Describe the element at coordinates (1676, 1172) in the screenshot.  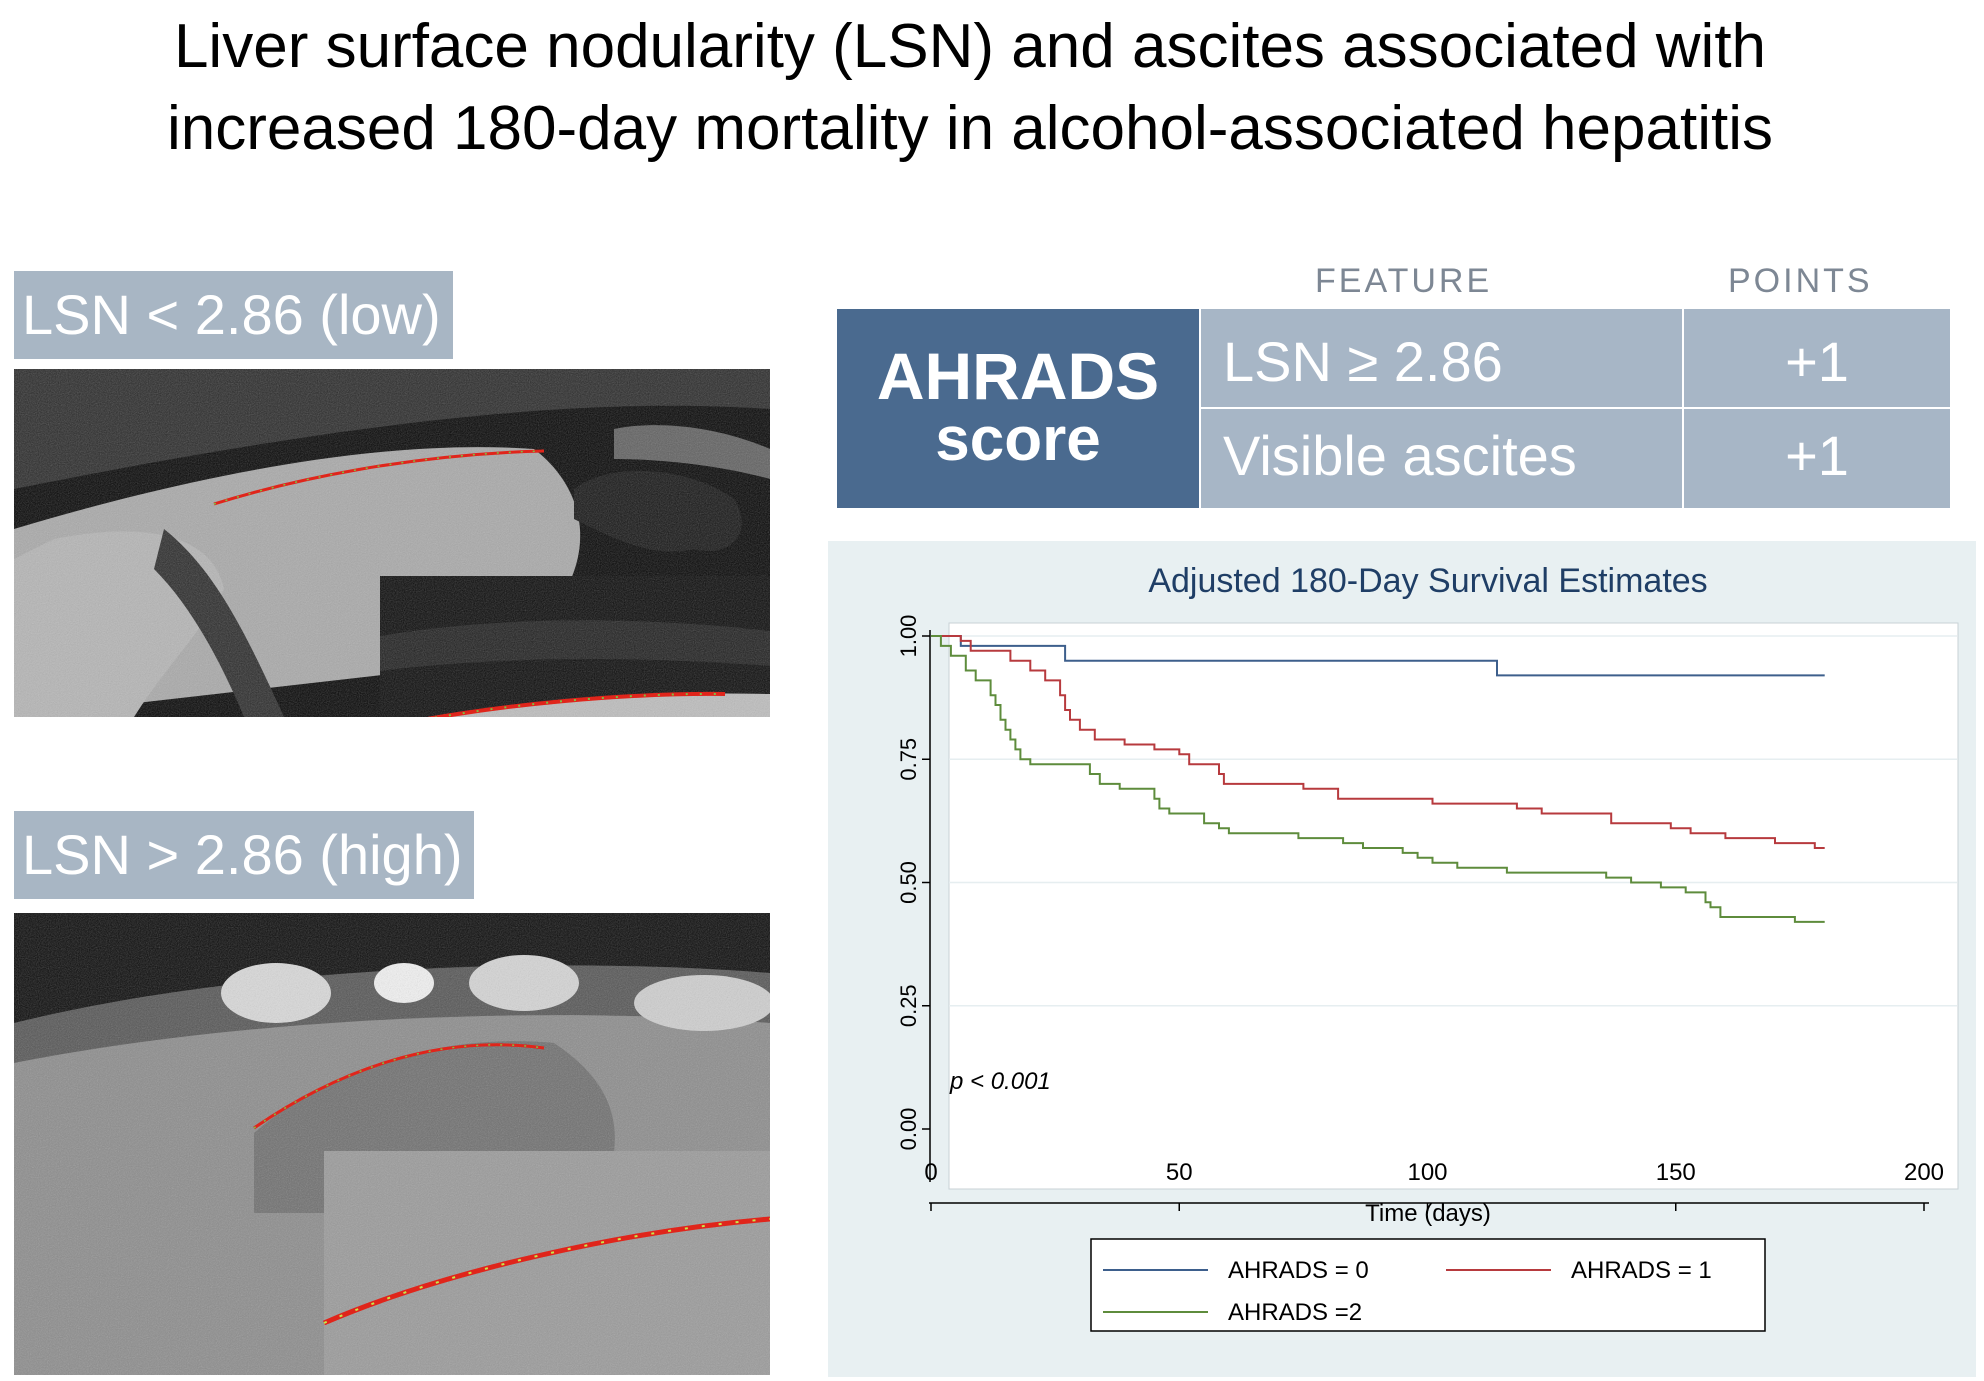
I see `x-tick-label: 150` at that location.